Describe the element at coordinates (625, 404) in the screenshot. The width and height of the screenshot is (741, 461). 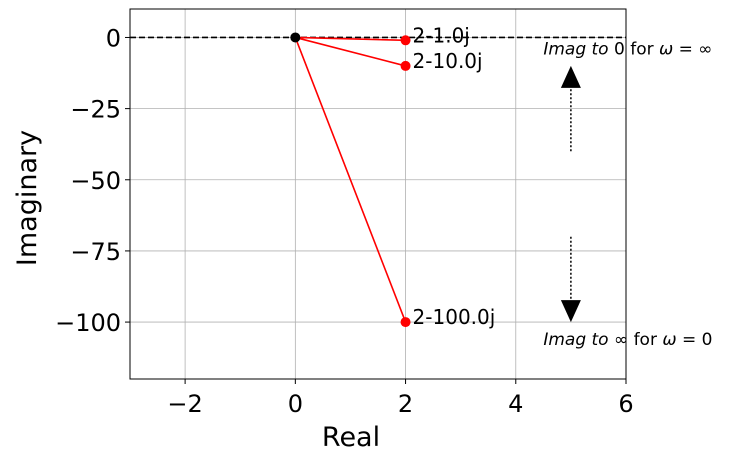
I see `x-tick-label: 6` at that location.